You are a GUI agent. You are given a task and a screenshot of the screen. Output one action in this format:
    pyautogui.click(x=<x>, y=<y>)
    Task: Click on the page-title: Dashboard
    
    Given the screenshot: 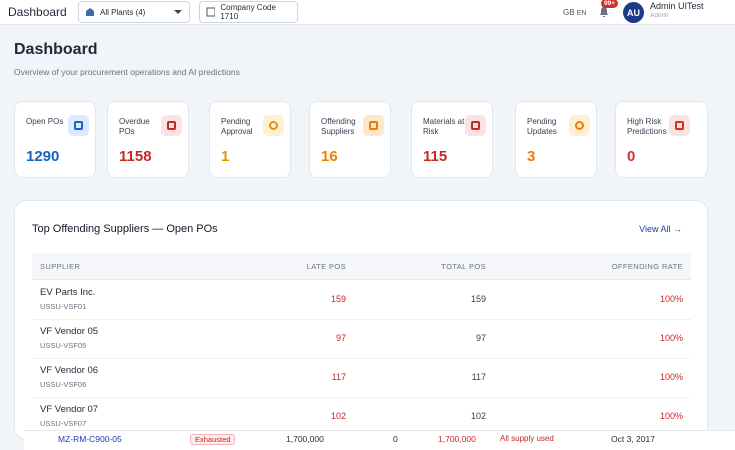 What is the action you would take?
    pyautogui.click(x=56, y=49)
    